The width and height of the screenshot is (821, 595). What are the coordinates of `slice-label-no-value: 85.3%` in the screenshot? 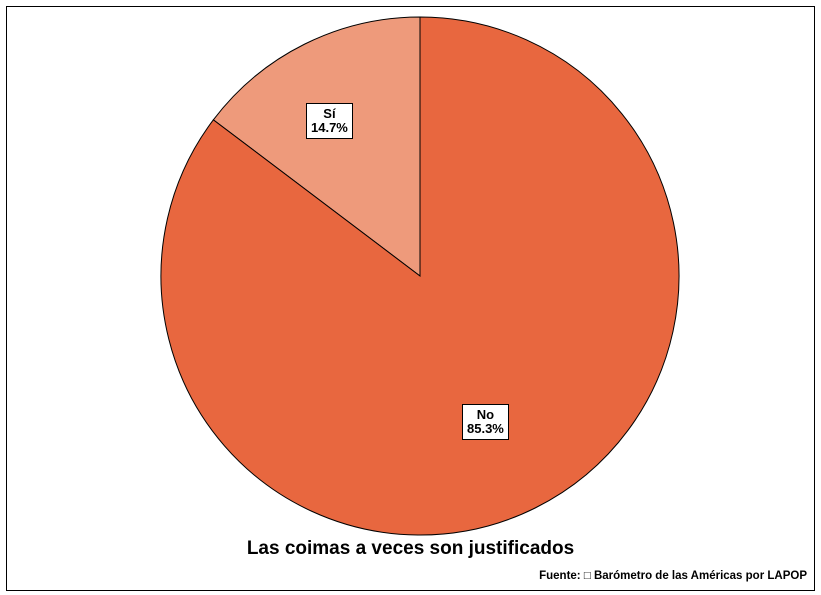 It's located at (485, 428).